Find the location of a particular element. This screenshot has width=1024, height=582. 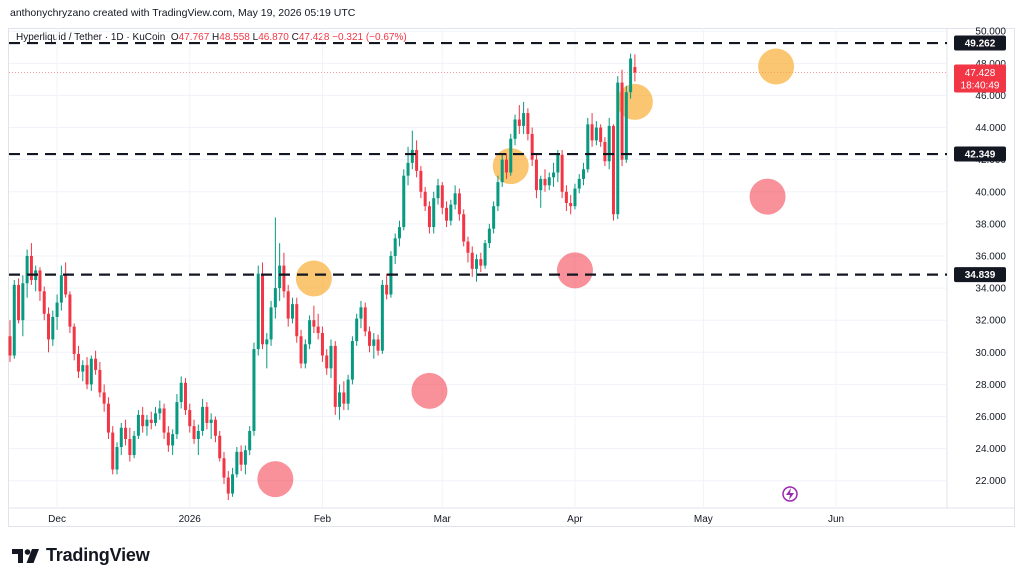

open-label: O is located at coordinates (174, 37).